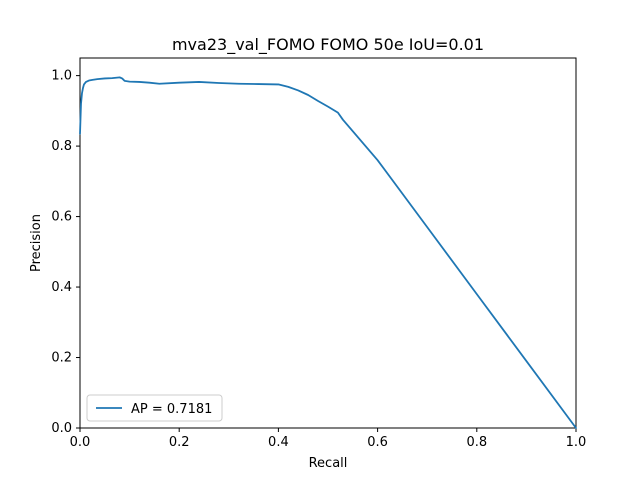 This screenshot has height=480, width=640. Describe the element at coordinates (328, 439) in the screenshot. I see `x-axis-ticks: 0.0 0.2 0.4 0.6 0.8 1.0` at that location.